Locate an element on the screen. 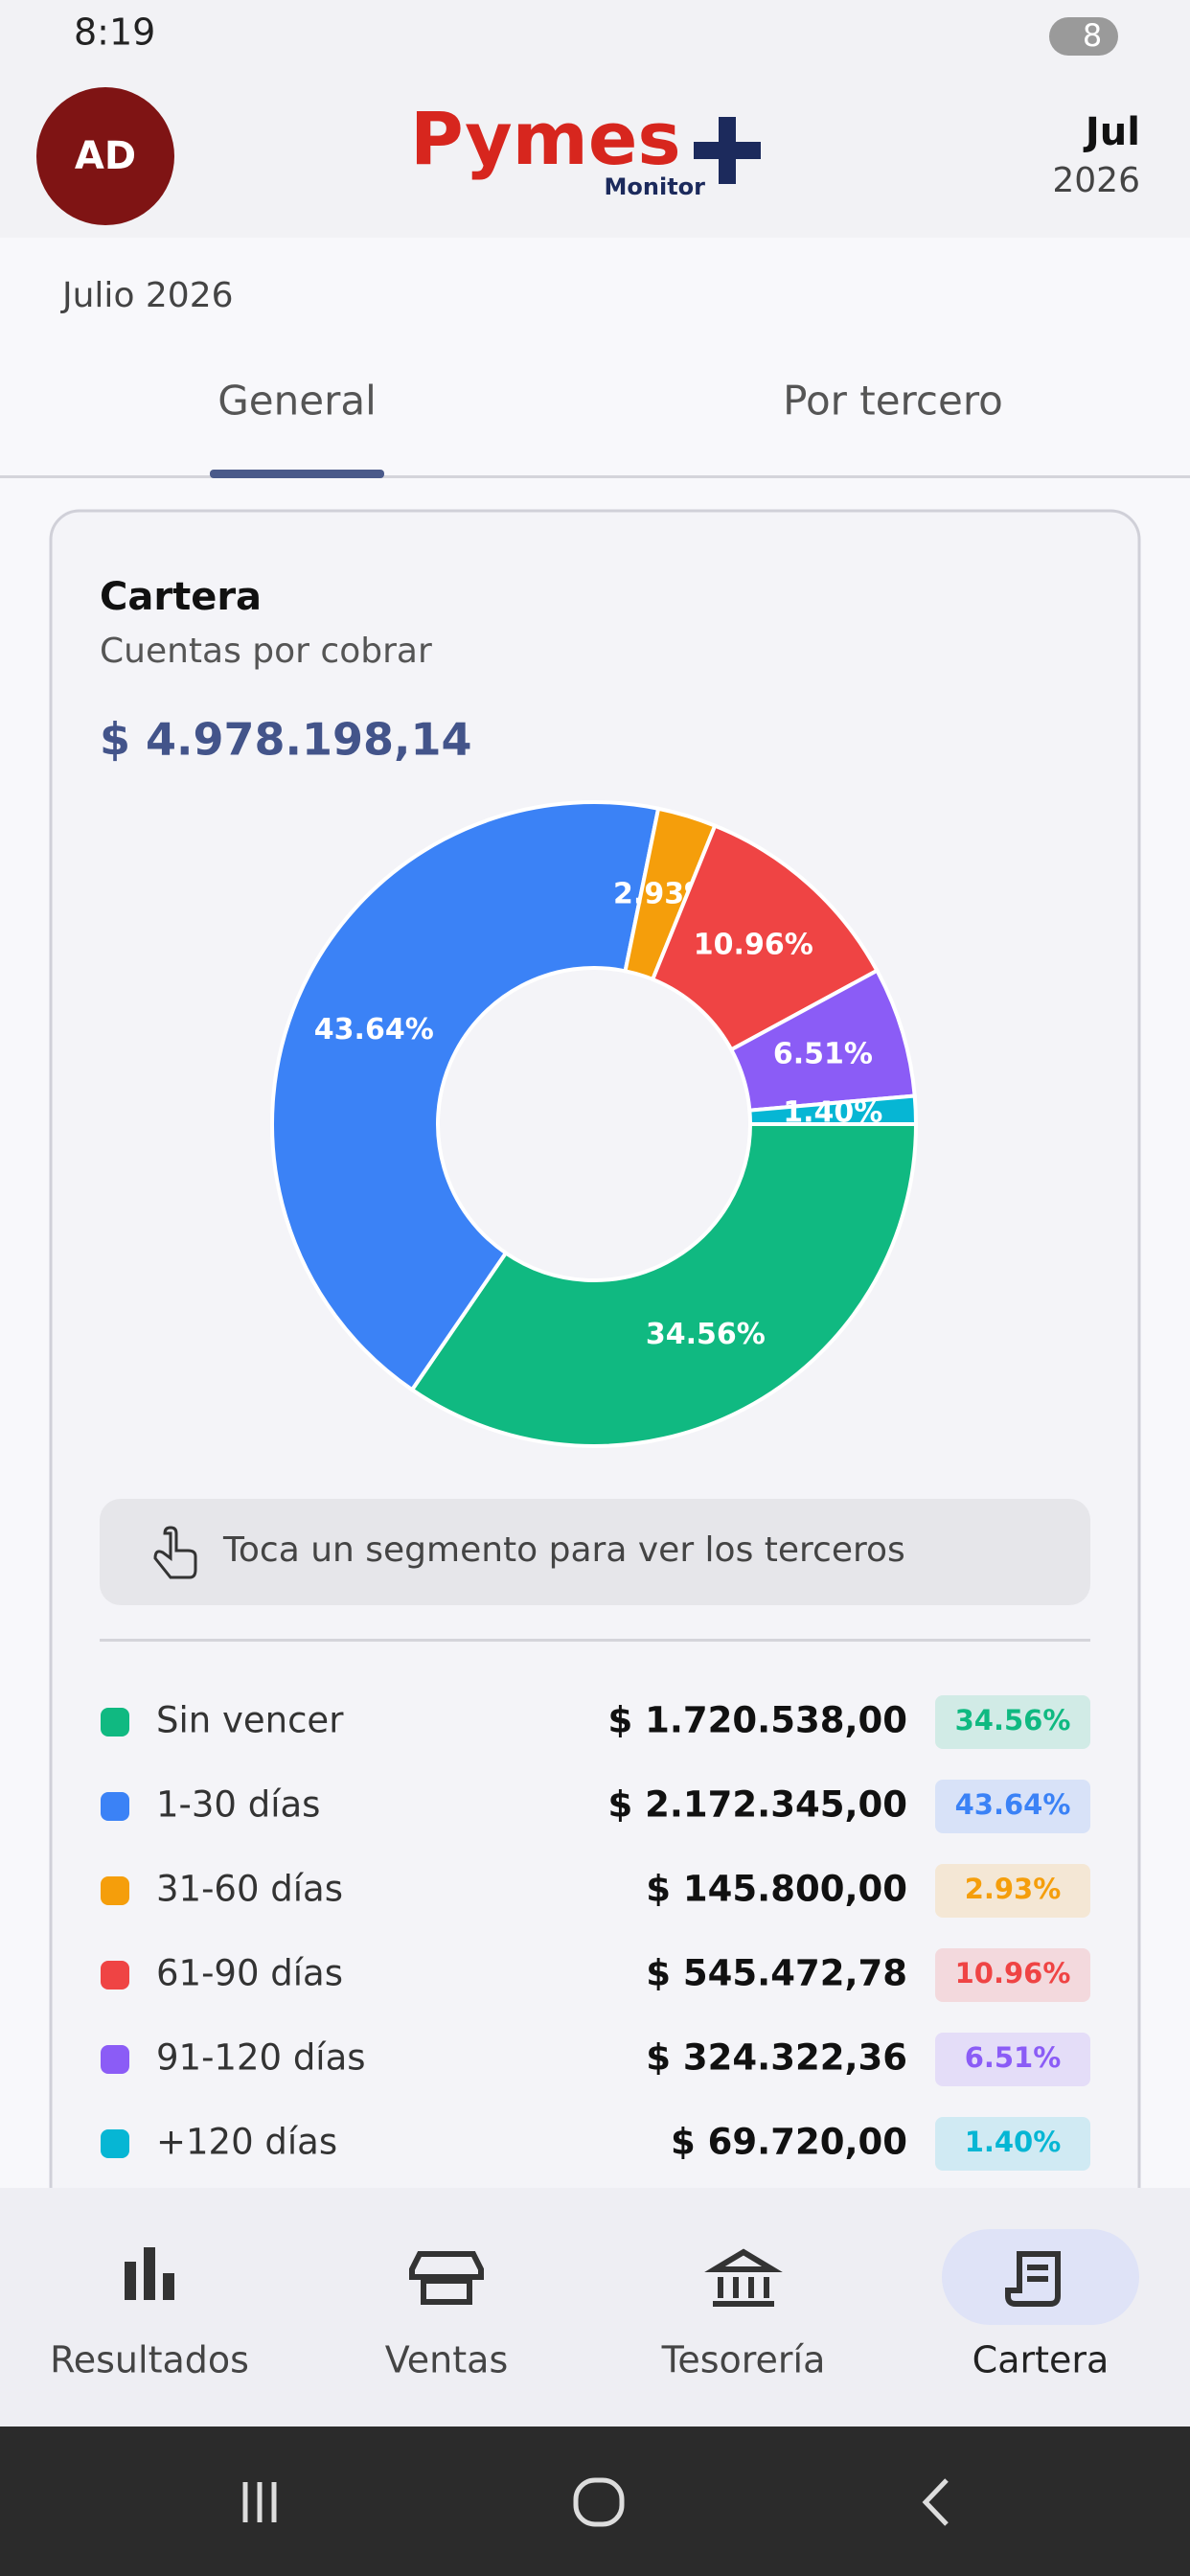 This screenshot has width=1190, height=2576. icon-bank is located at coordinates (744, 2277).